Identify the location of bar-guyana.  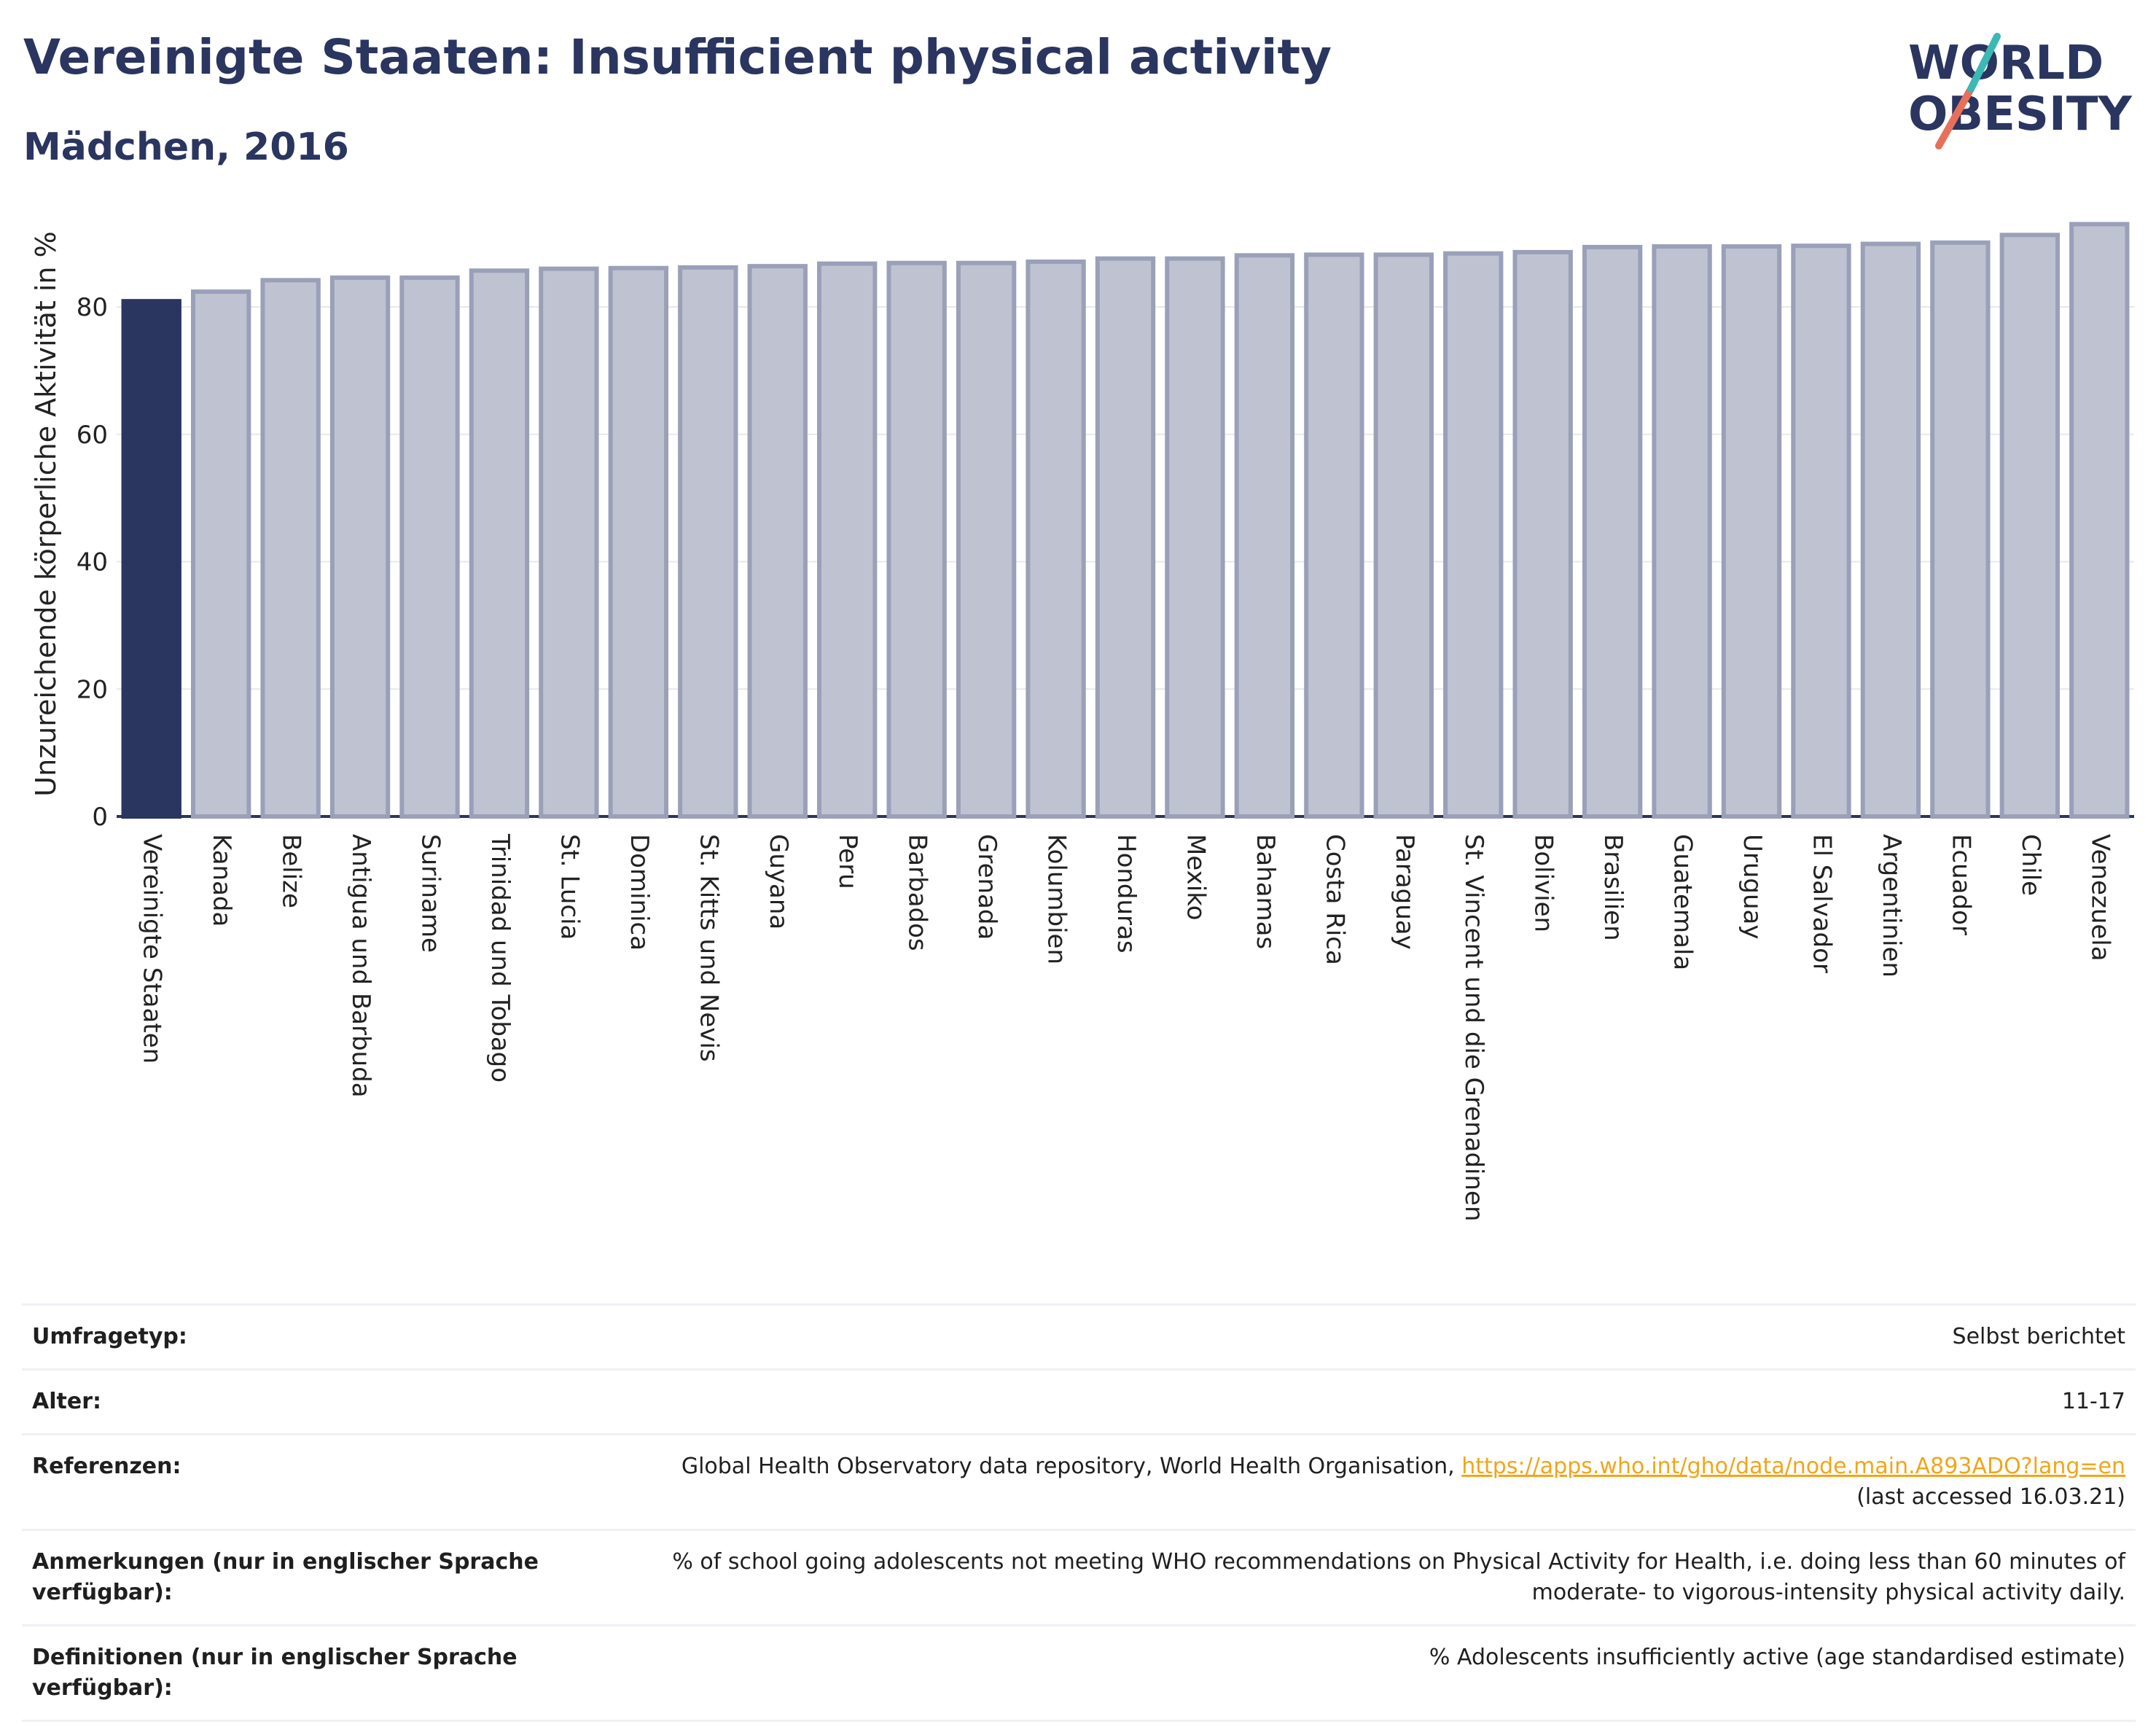
(778, 541).